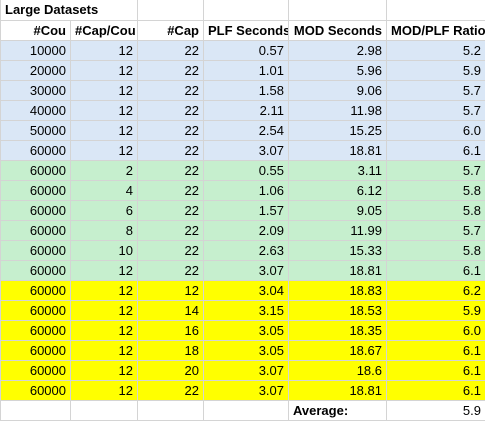  I want to click on cell-mod-seconds: 18.6, so click(337, 370).